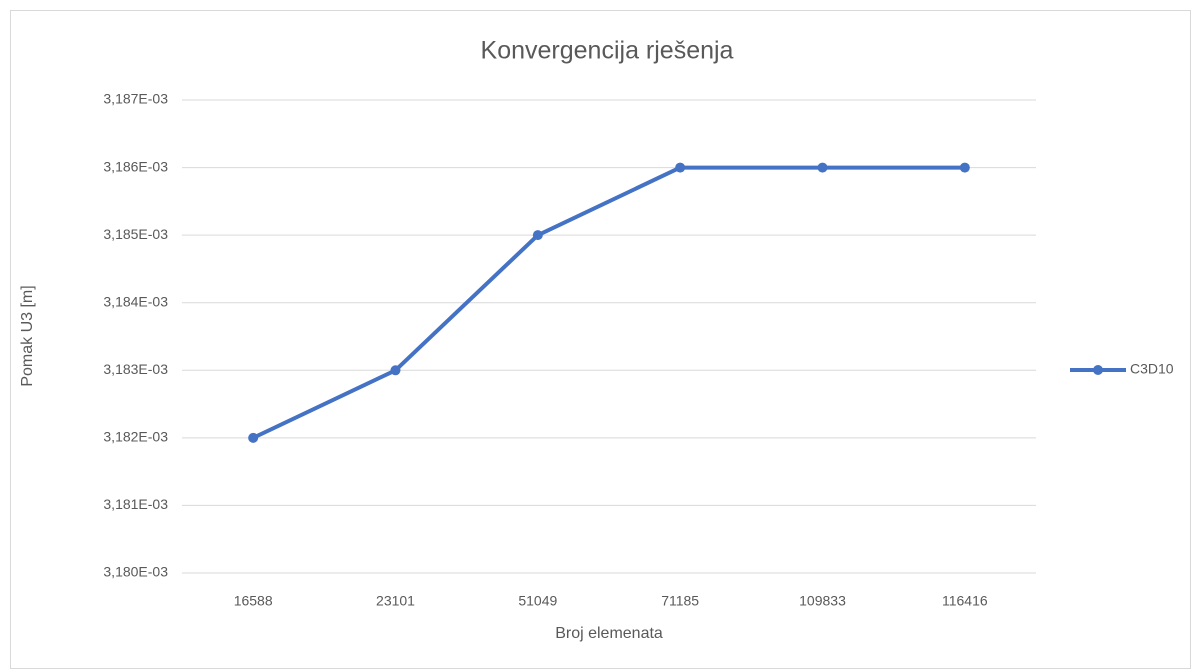 Image resolution: width=1192 pixels, height=670 pixels. What do you see at coordinates (135, 504) in the screenshot?
I see `y-tick-label: 3,181E-03` at bounding box center [135, 504].